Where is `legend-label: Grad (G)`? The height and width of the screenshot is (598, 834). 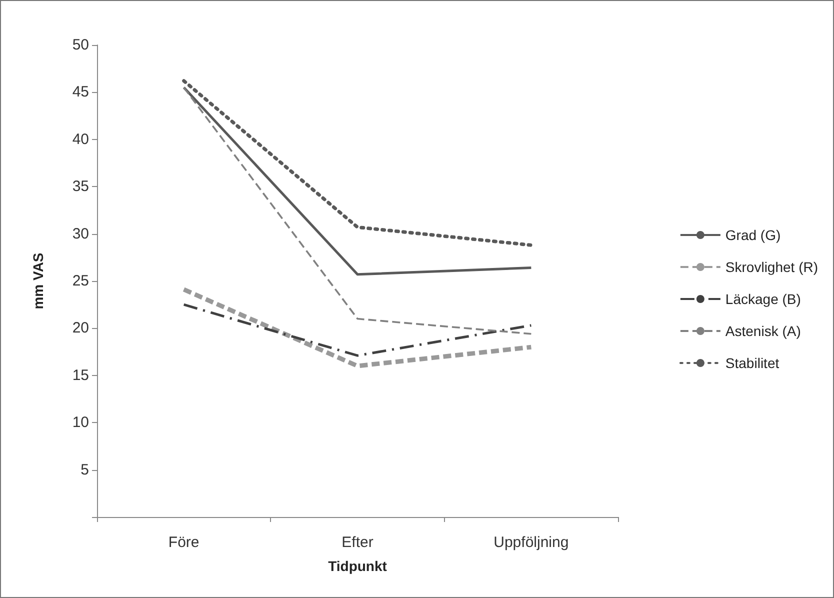
legend-label: Grad (G) is located at coordinates (753, 235).